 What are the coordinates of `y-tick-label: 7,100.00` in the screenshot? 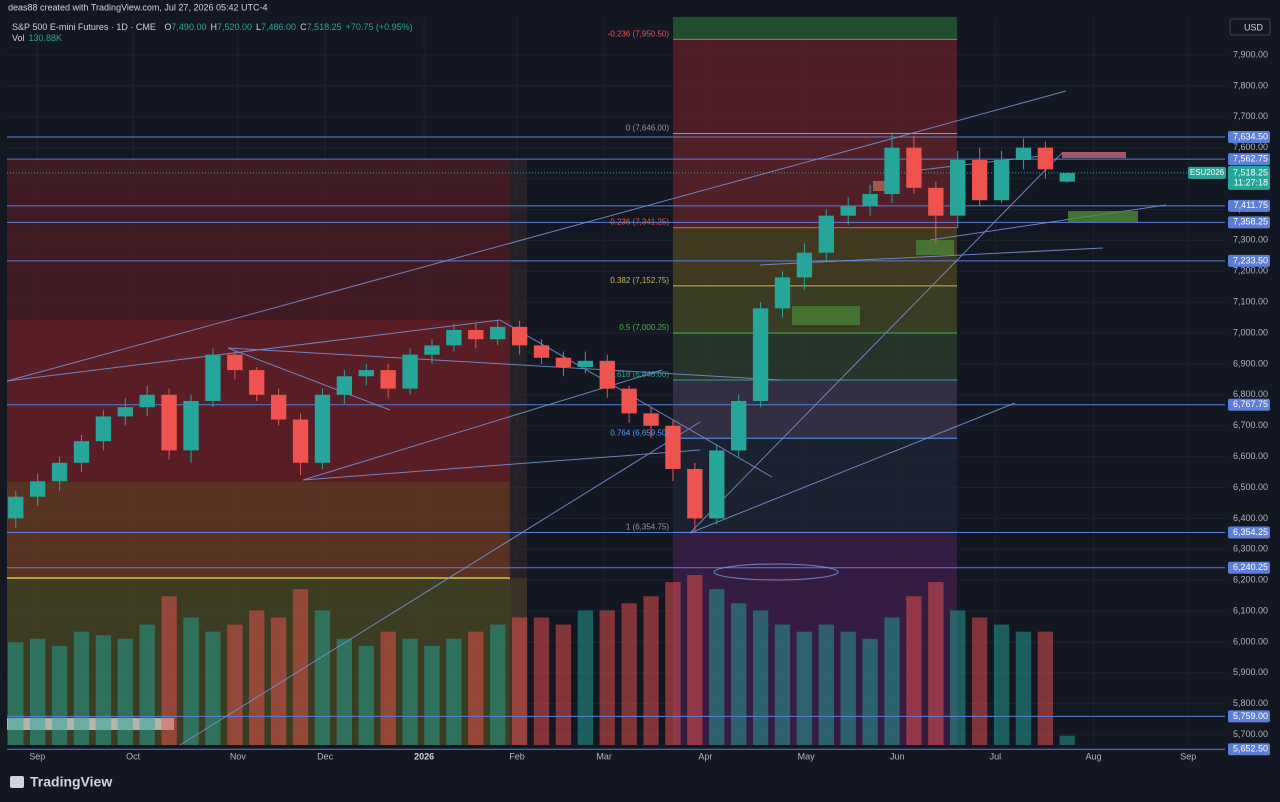 It's located at (1250, 302).